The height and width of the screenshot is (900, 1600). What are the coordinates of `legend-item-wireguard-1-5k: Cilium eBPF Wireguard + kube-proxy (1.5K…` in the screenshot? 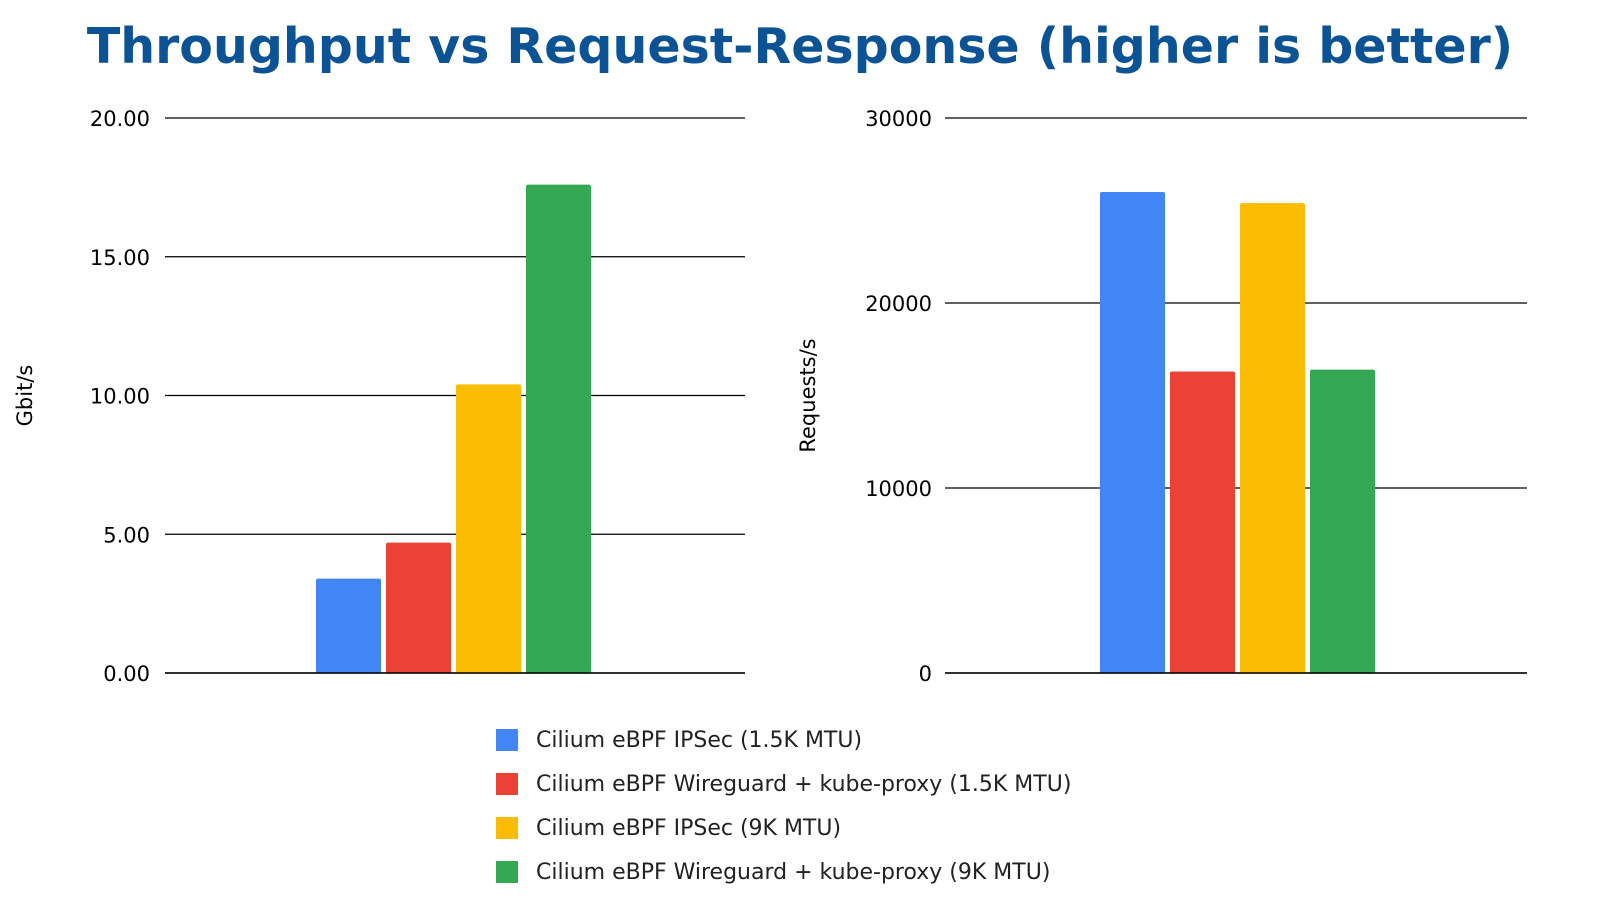 It's located at (783, 784).